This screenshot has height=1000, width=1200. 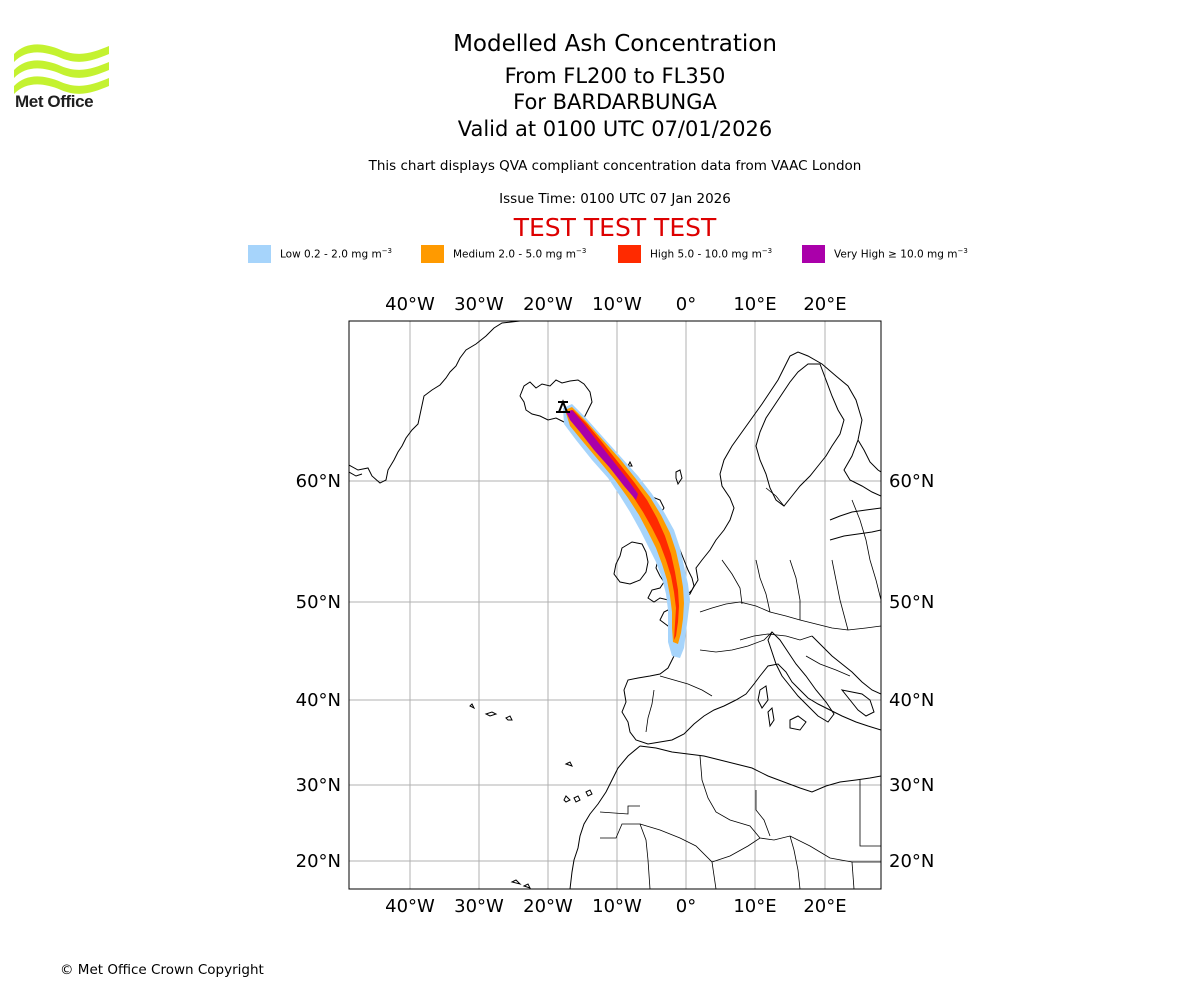 I want to click on legend-swatch-high, so click(x=629, y=253).